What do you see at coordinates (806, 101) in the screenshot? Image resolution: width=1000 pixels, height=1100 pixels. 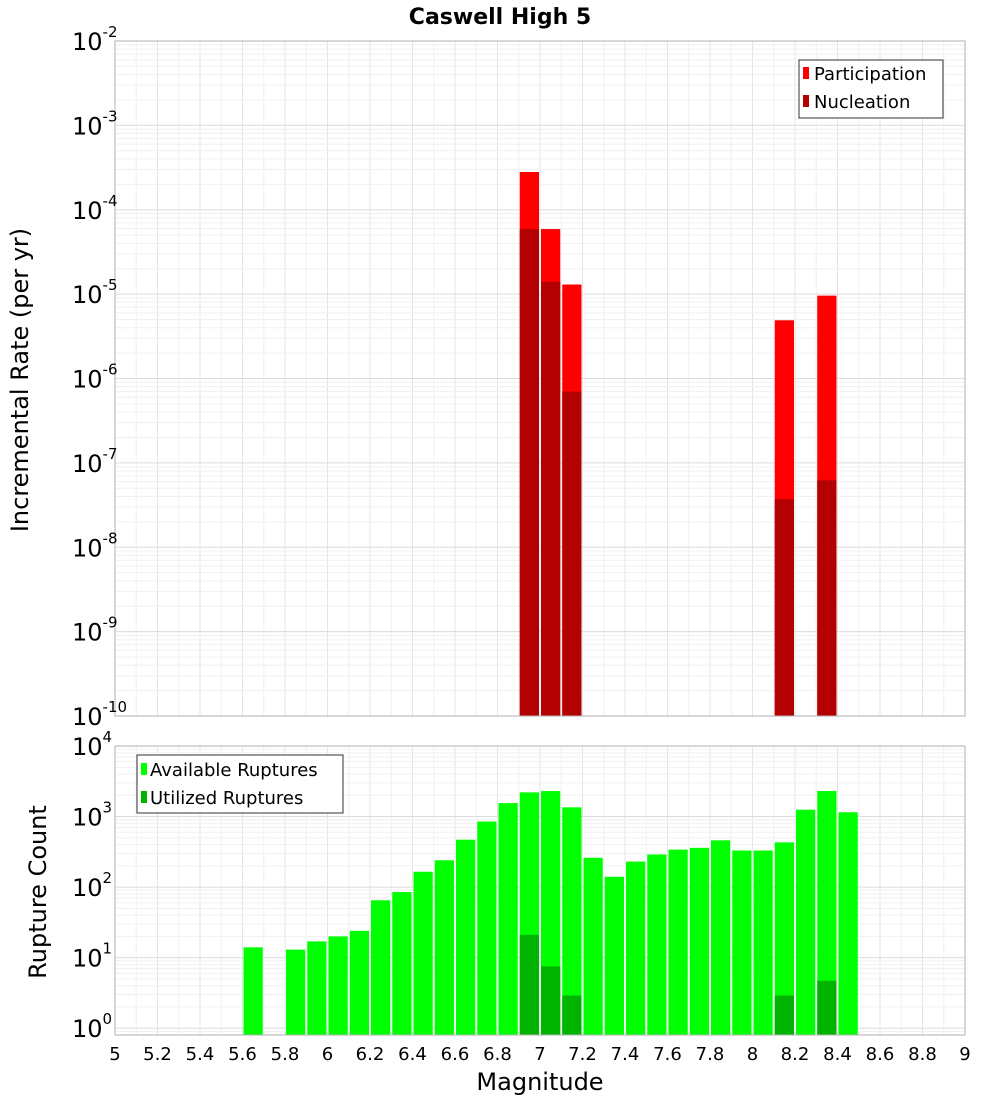 I see `legend-swatch-nucleation` at bounding box center [806, 101].